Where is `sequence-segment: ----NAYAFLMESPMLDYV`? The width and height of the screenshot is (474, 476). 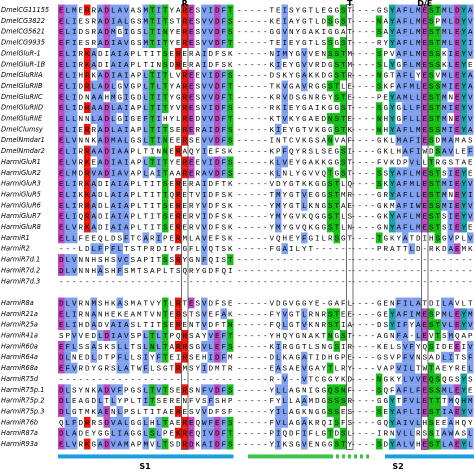
sequence-segment: ----NAYAFLMESPMLDYV is located at coordinates (412, 22).